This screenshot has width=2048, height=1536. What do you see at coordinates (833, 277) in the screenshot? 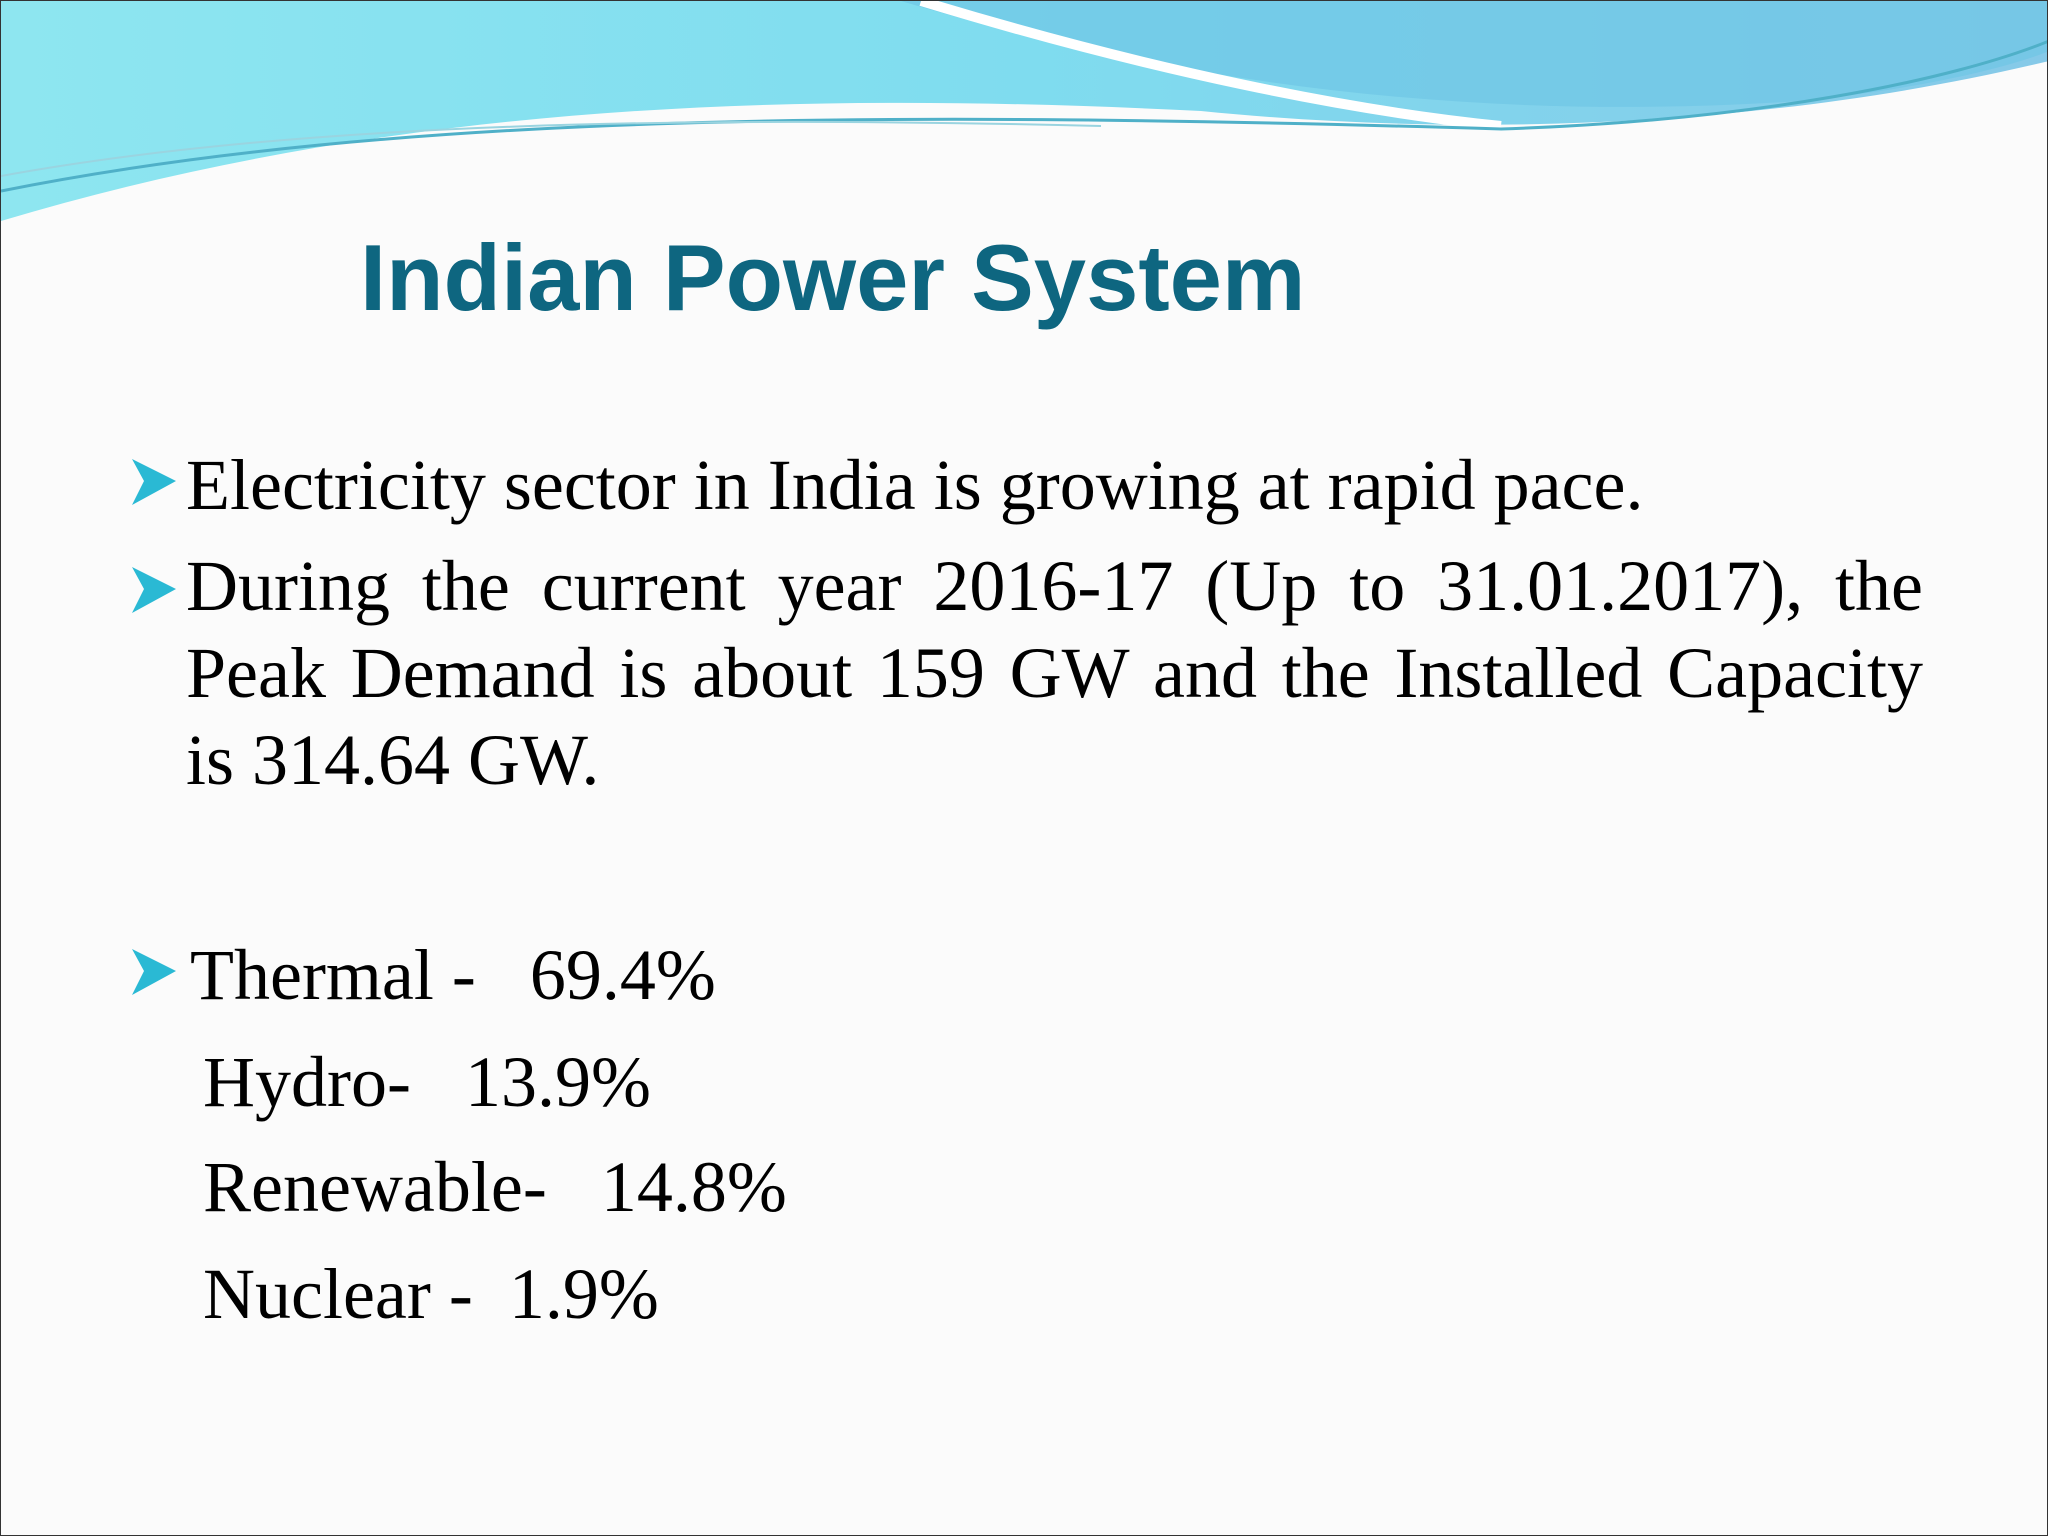
I see `slide-title: Indian Power System` at bounding box center [833, 277].